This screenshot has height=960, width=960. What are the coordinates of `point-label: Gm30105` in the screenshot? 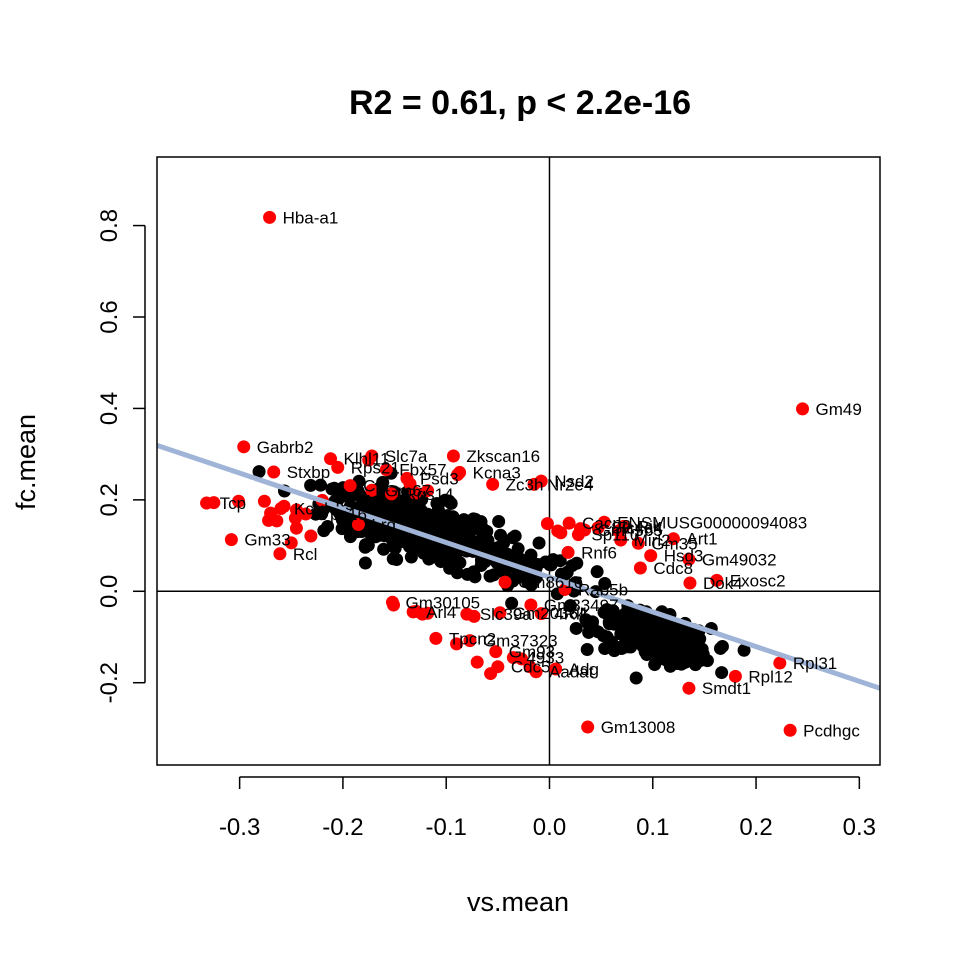 It's located at (442, 602).